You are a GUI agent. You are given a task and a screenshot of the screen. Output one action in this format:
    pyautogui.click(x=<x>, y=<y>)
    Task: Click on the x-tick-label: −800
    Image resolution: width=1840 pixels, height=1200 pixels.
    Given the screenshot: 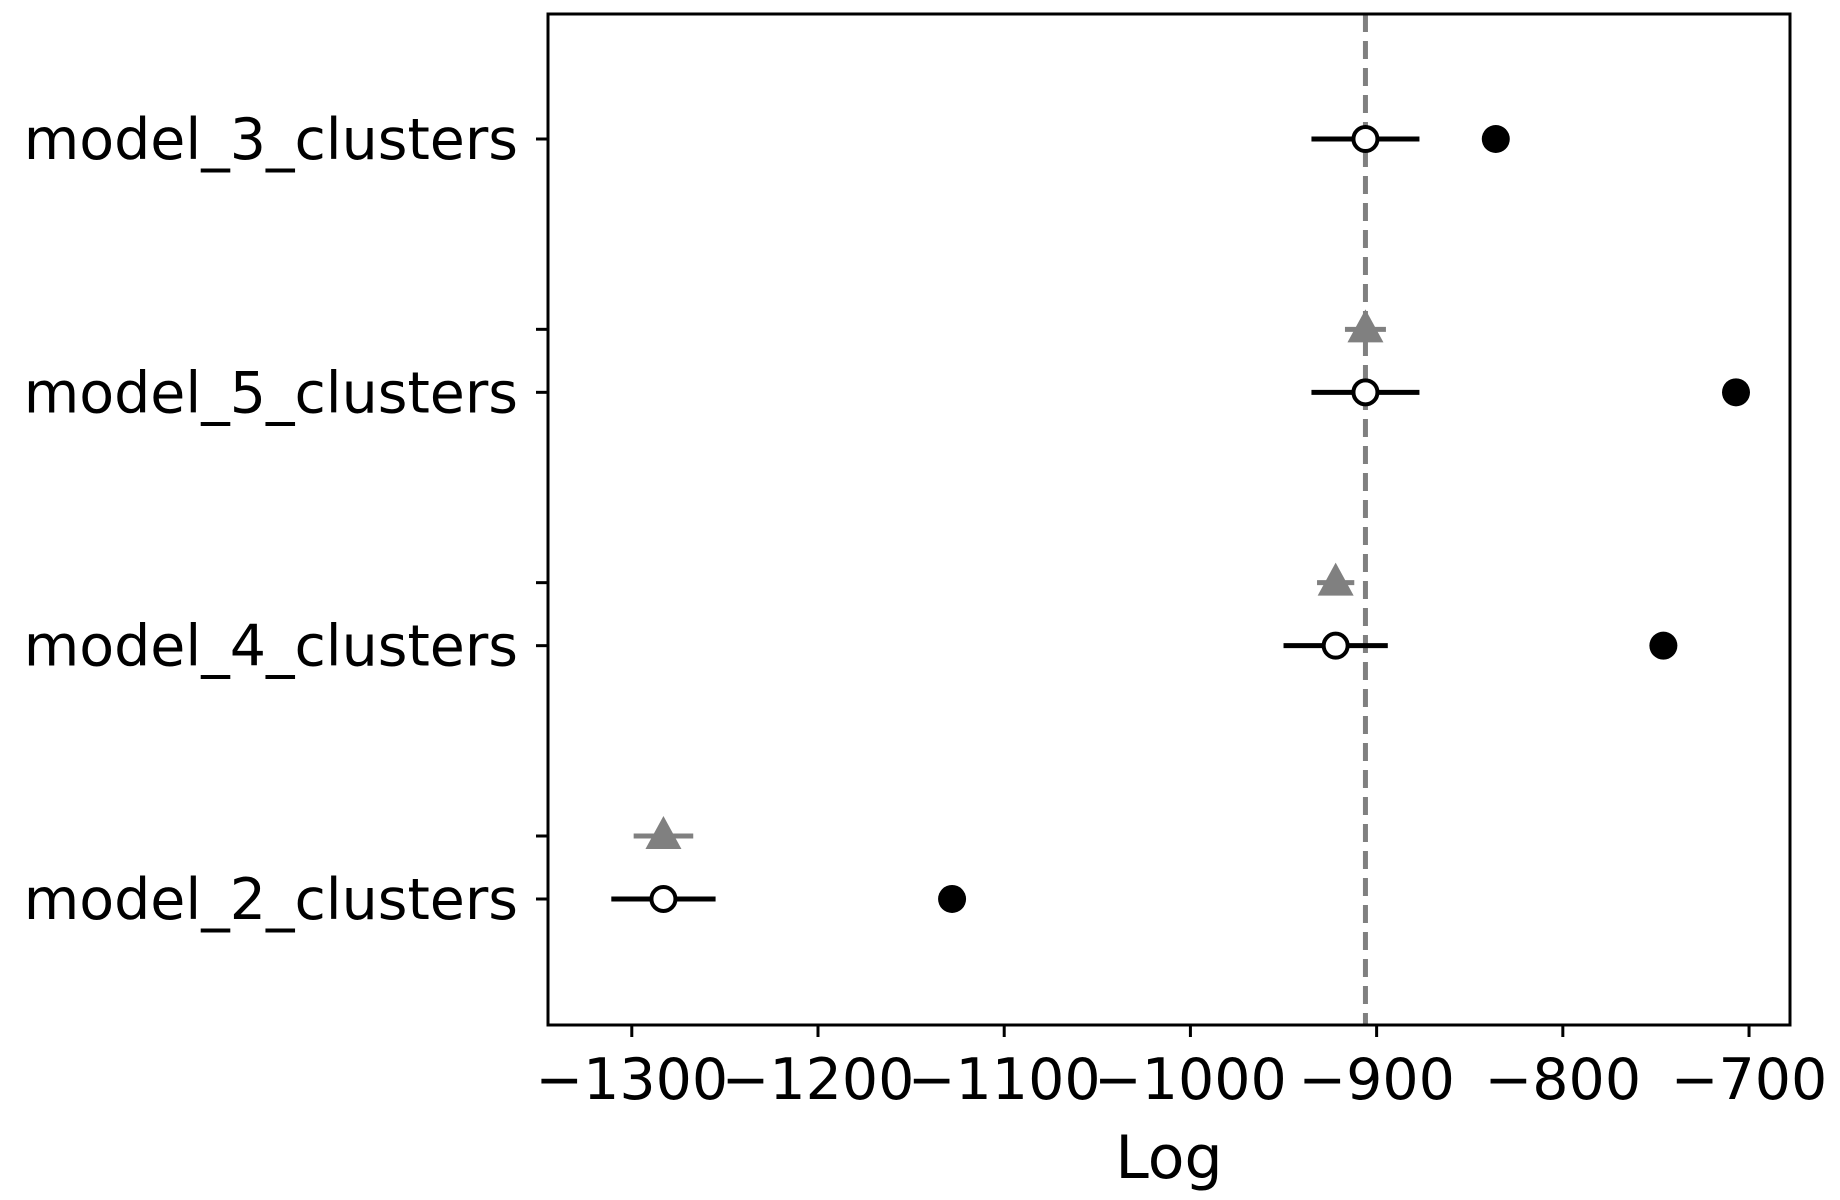 What is the action you would take?
    pyautogui.click(x=1563, y=1080)
    